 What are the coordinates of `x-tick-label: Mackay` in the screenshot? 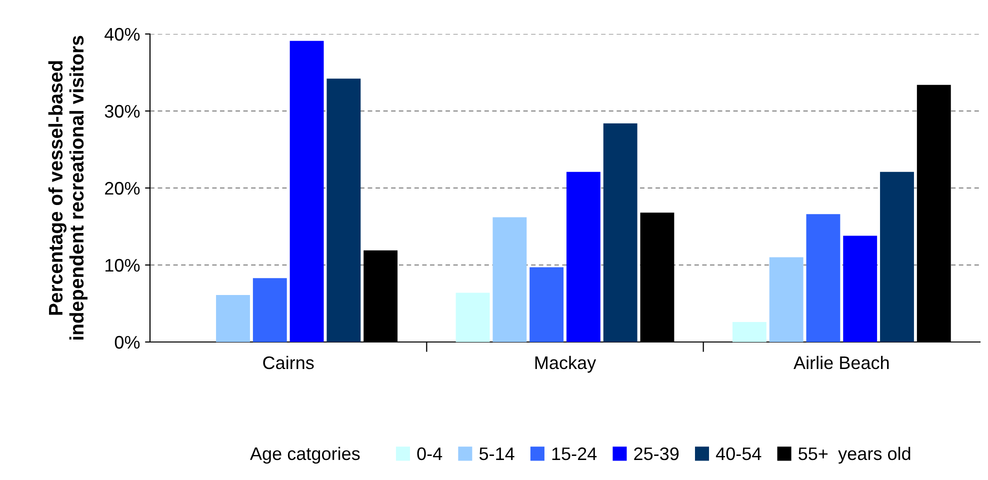 It's located at (565, 364).